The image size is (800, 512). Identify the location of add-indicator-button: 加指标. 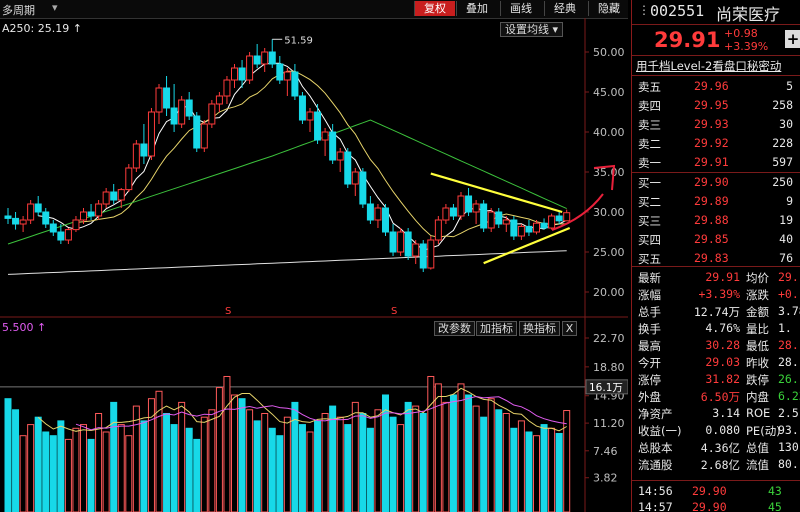
(496, 328).